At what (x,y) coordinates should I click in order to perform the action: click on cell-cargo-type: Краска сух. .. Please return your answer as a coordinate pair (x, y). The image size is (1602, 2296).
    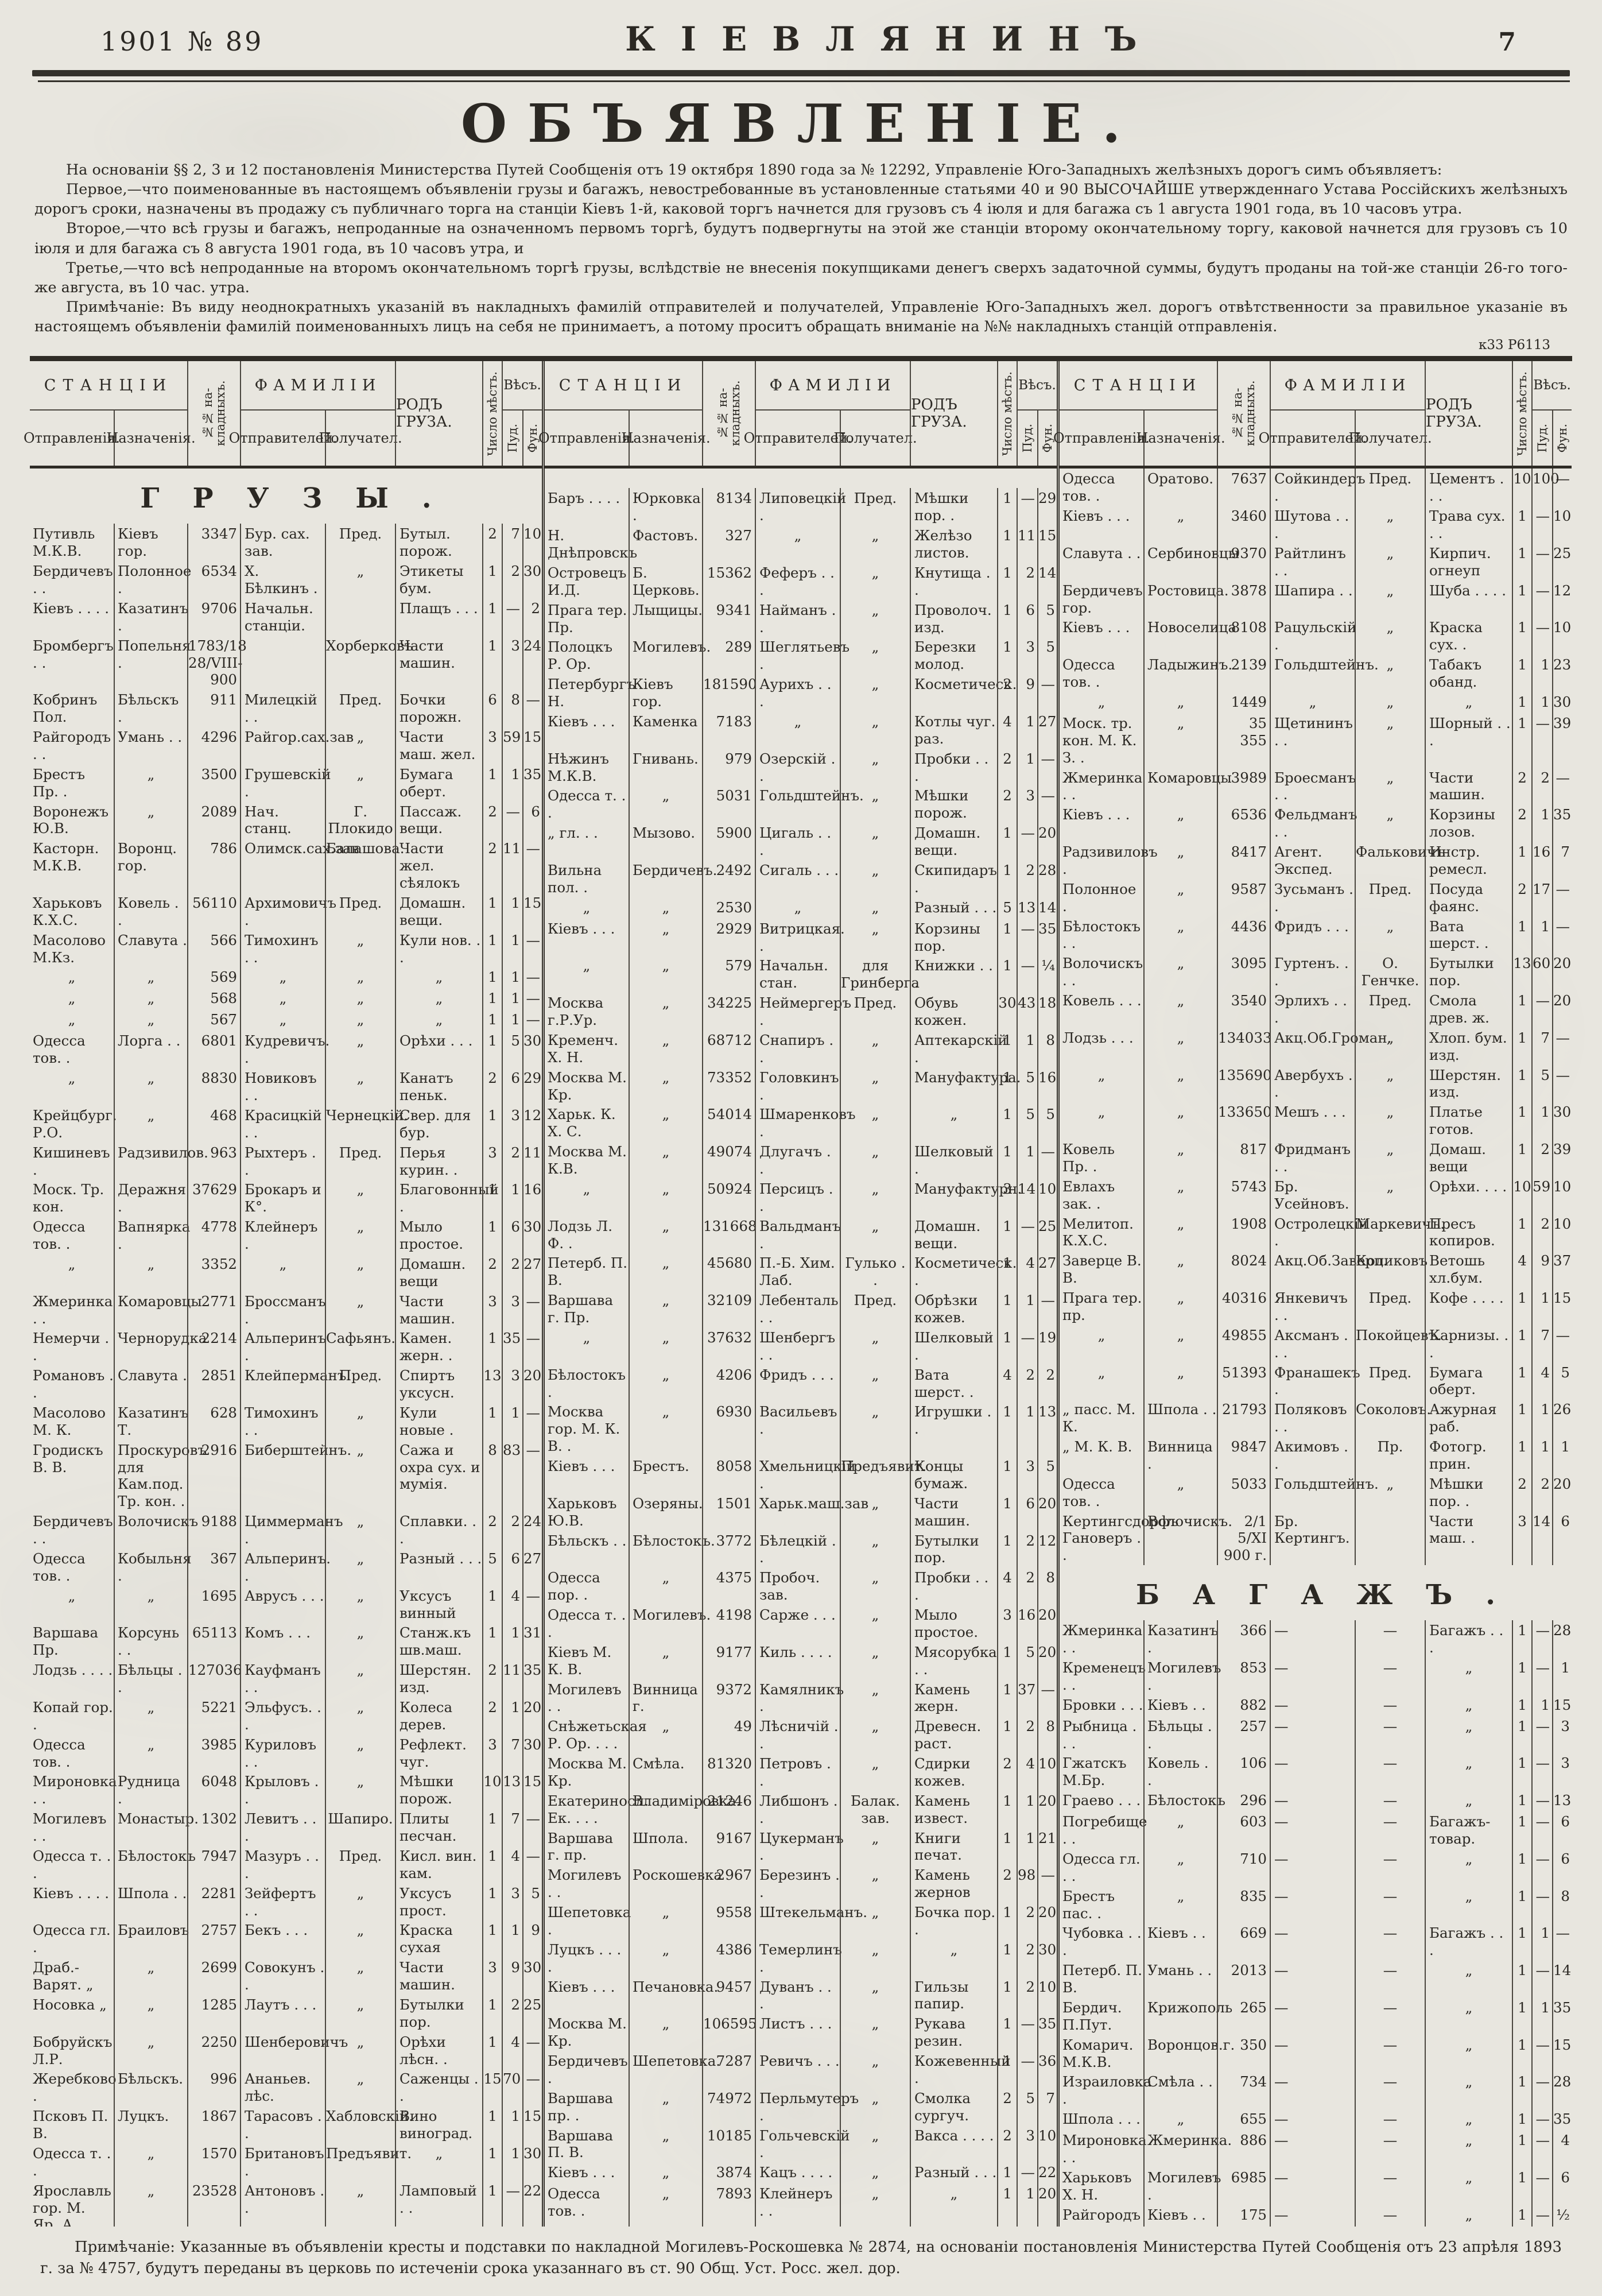
    Looking at the image, I should click on (1468, 636).